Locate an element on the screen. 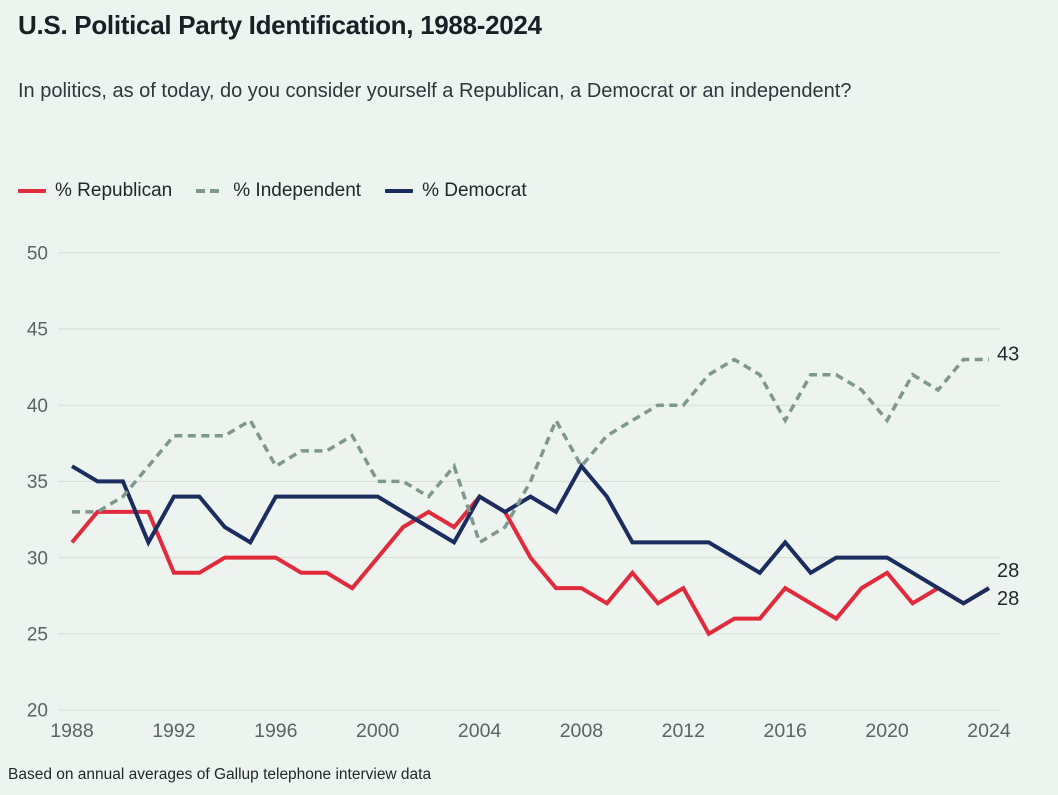 The image size is (1058, 795). x-tick-label-2000: 2000 is located at coordinates (378, 731).